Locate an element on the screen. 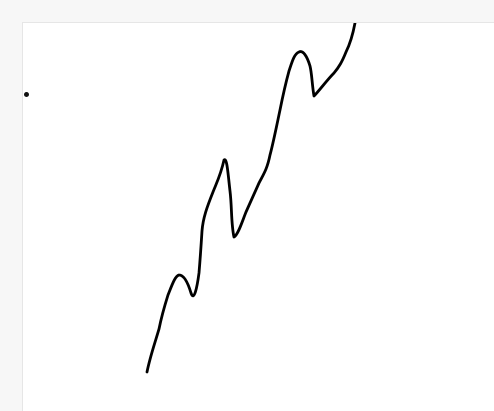  cursor-dot-icon is located at coordinates (26, 94).